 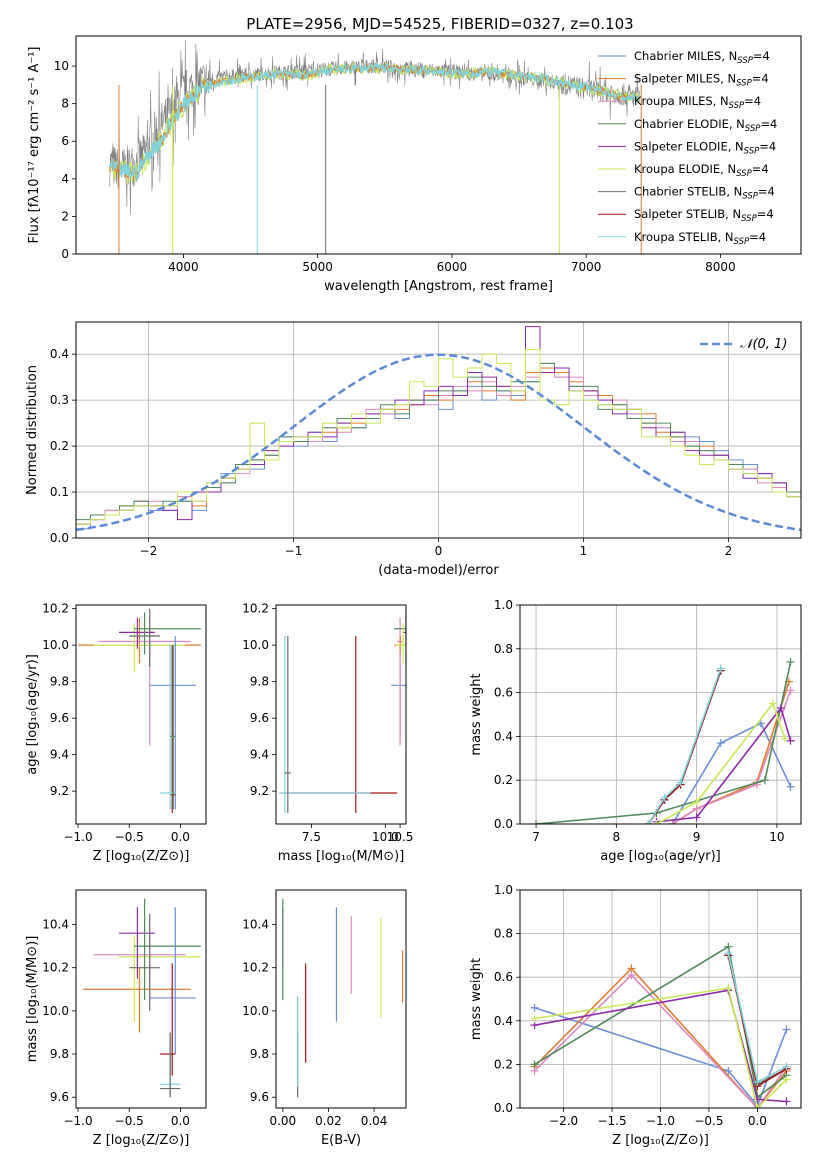 What do you see at coordinates (439, 551) in the screenshot?
I see `x-tick-label: 0` at bounding box center [439, 551].